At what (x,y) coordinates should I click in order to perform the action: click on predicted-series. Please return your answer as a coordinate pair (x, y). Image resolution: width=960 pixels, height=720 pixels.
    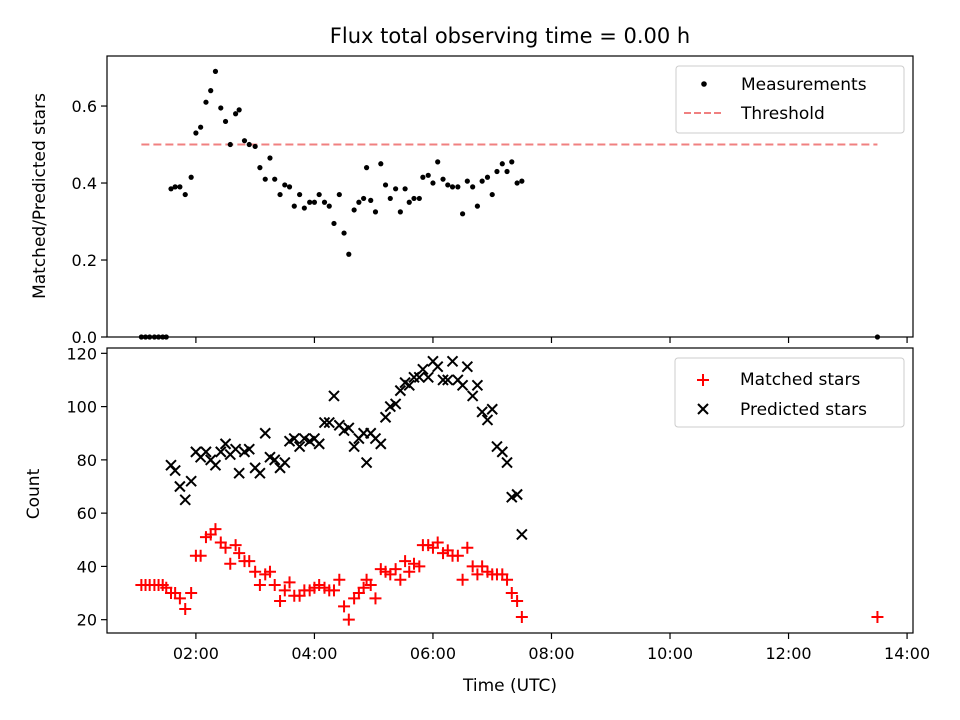
    Looking at the image, I should click on (346, 448).